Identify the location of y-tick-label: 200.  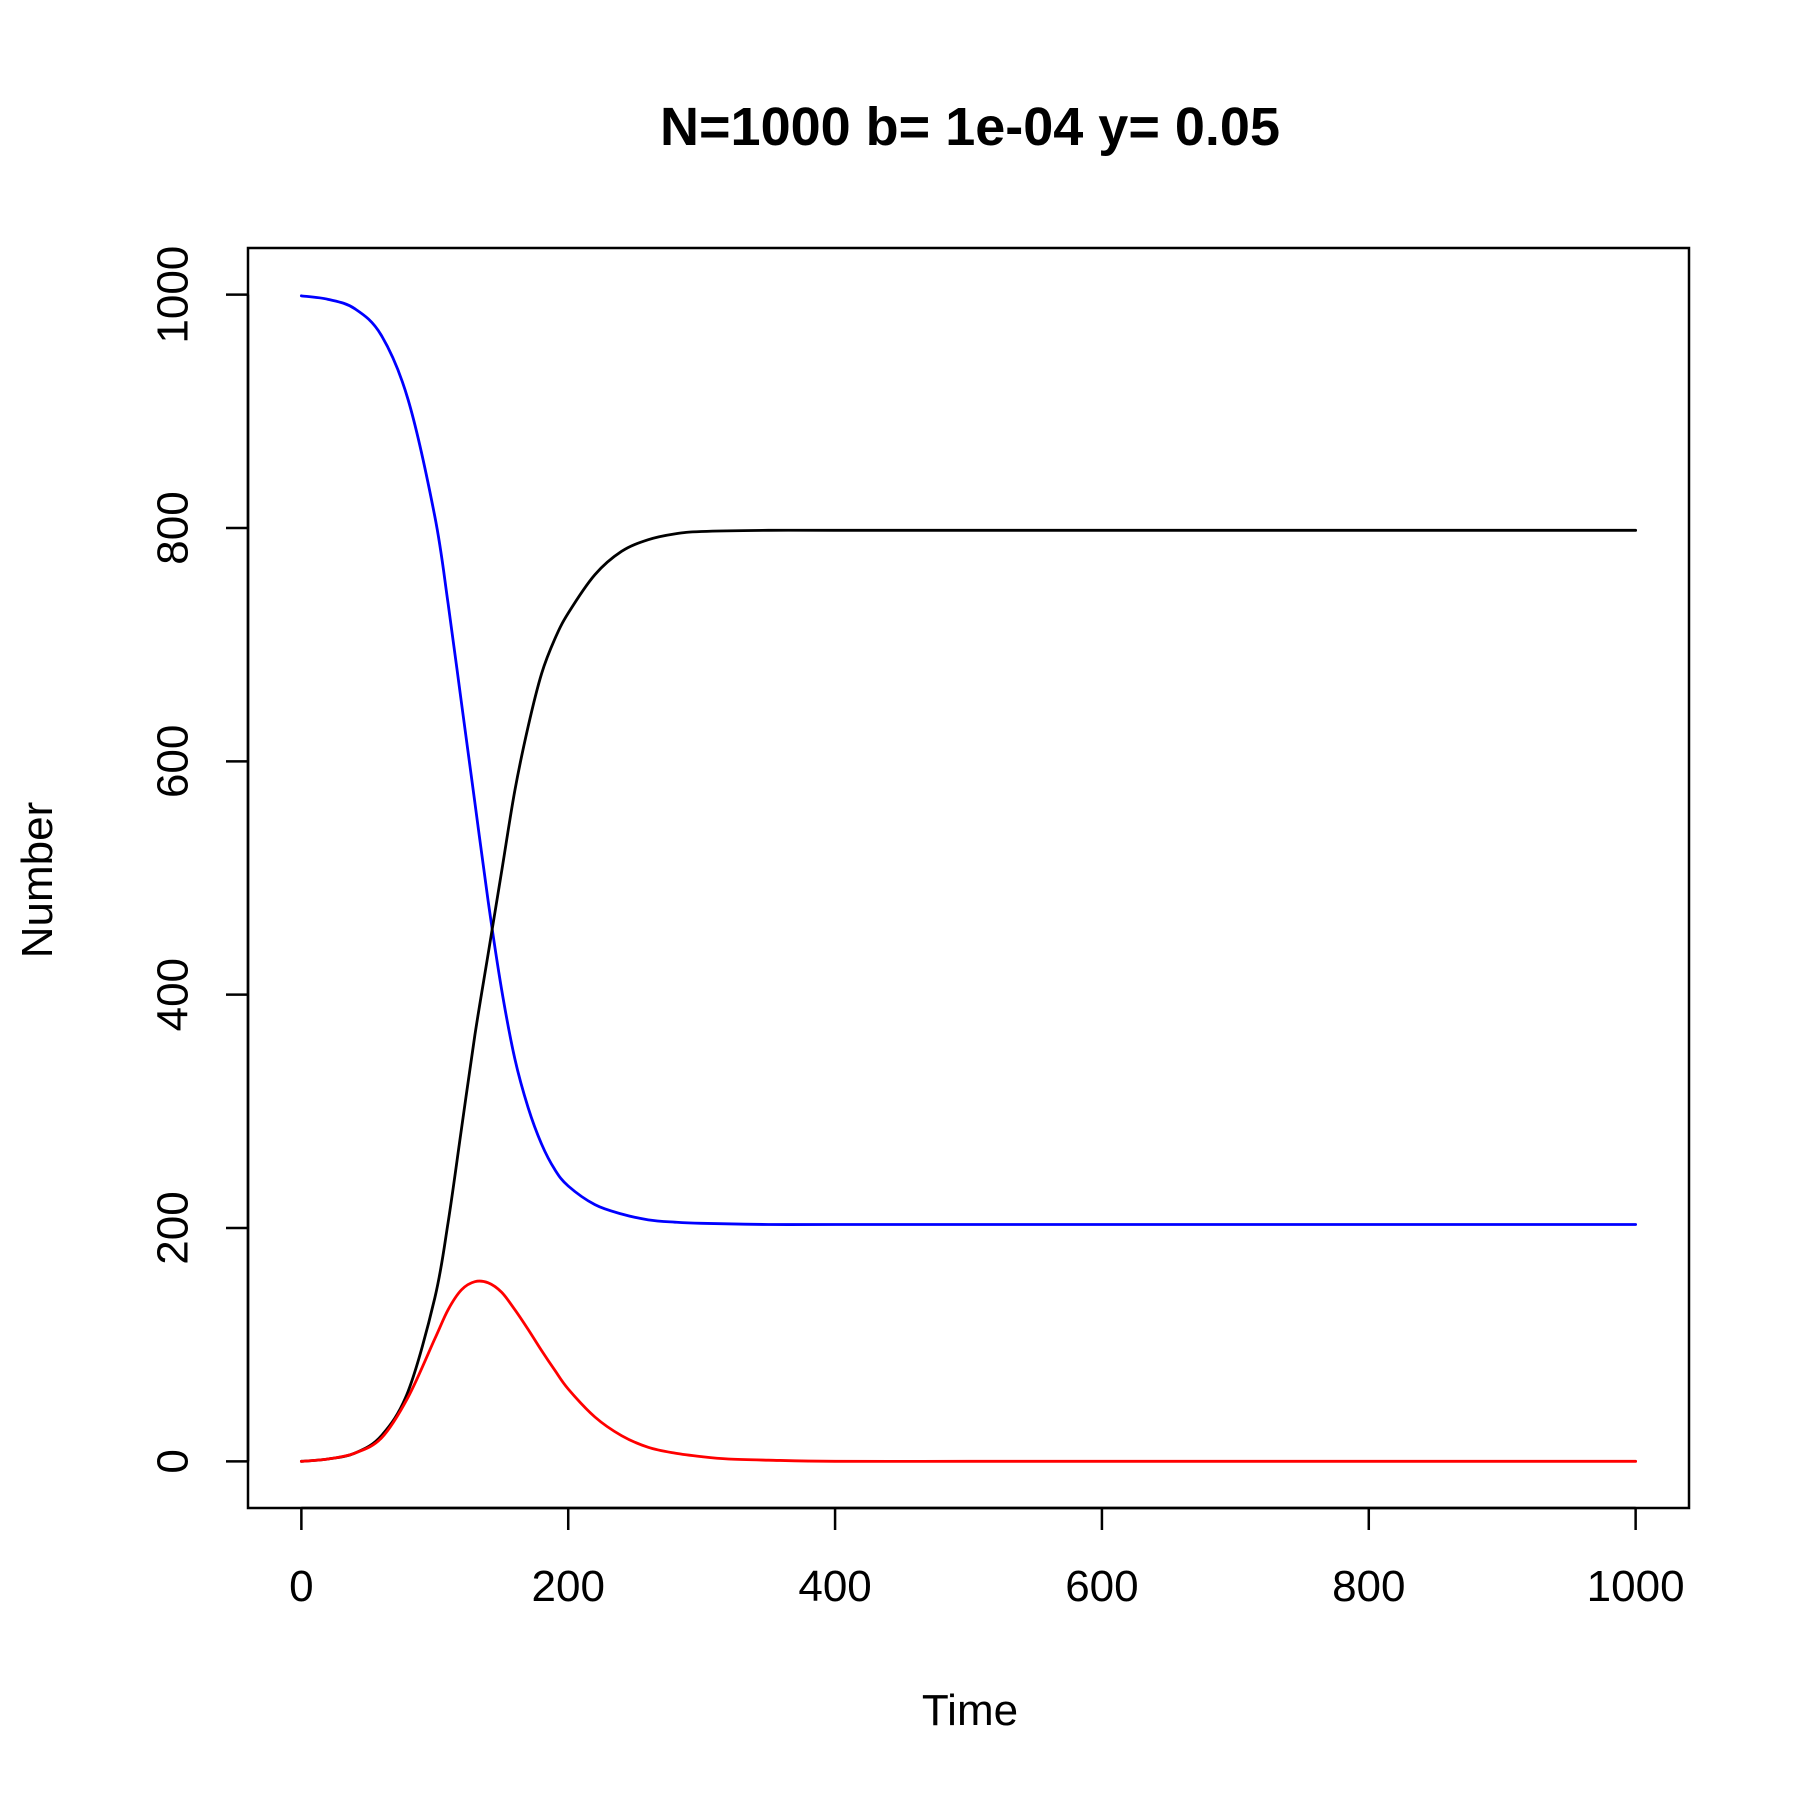
(173, 1227).